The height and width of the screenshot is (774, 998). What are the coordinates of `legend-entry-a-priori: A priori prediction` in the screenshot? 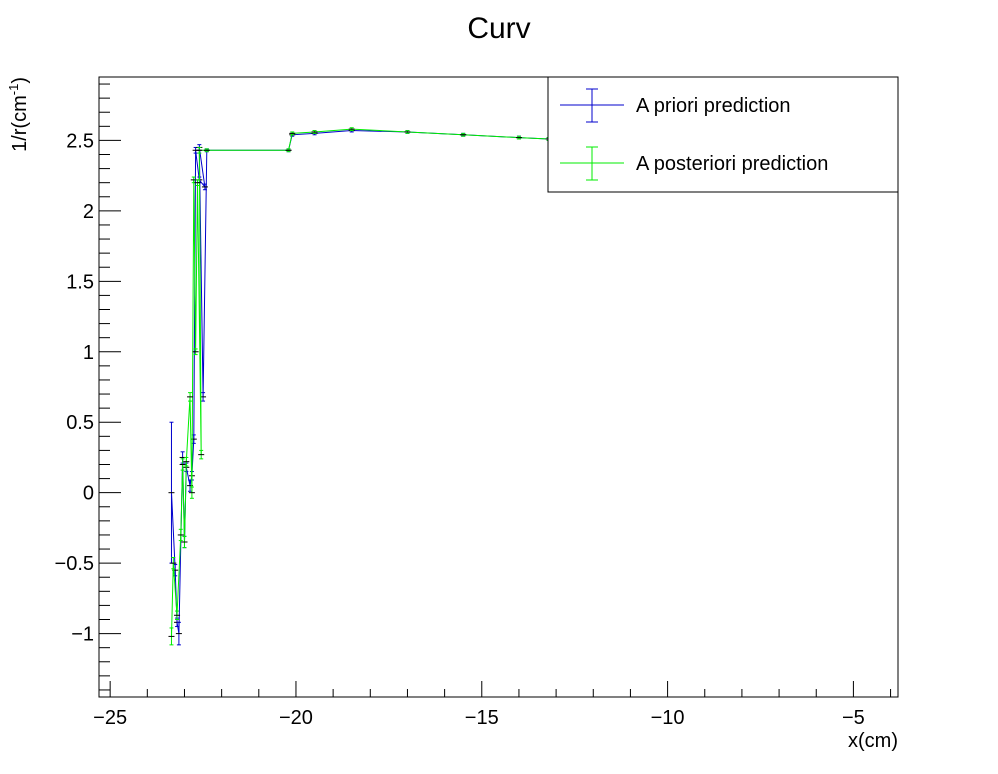 It's located at (675, 105).